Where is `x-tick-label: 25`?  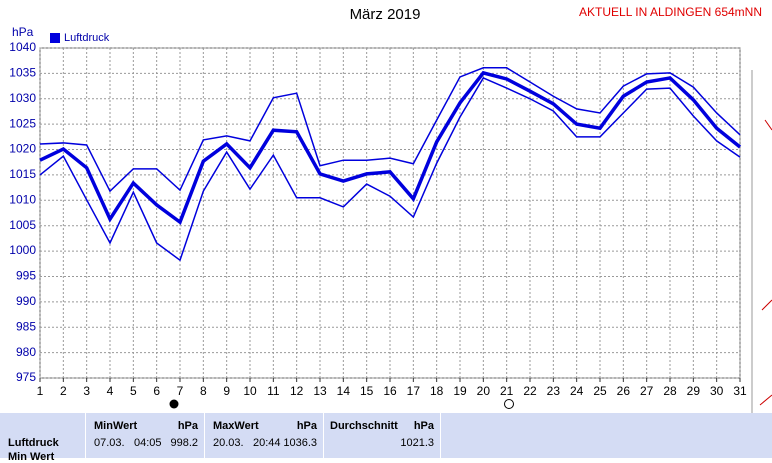 x-tick-label: 25 is located at coordinates (600, 391).